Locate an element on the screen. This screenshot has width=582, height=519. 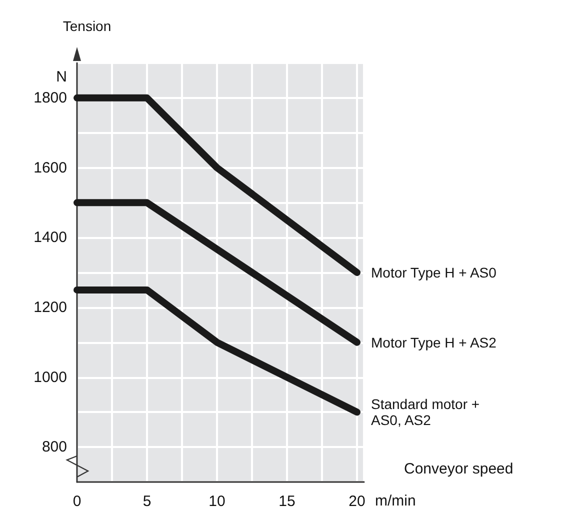
y-tick-label: 1400 is located at coordinates (50, 237).